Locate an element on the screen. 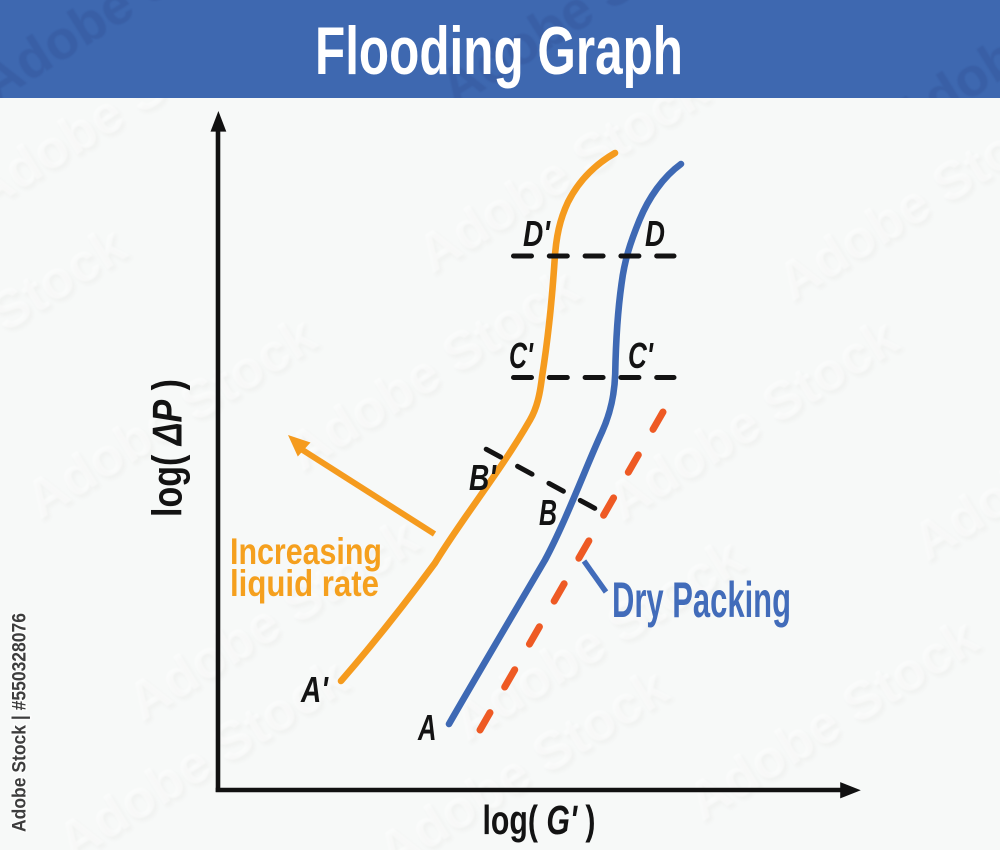 This screenshot has width=1000, height=850. svg-text: Increasing is located at coordinates (306, 551).